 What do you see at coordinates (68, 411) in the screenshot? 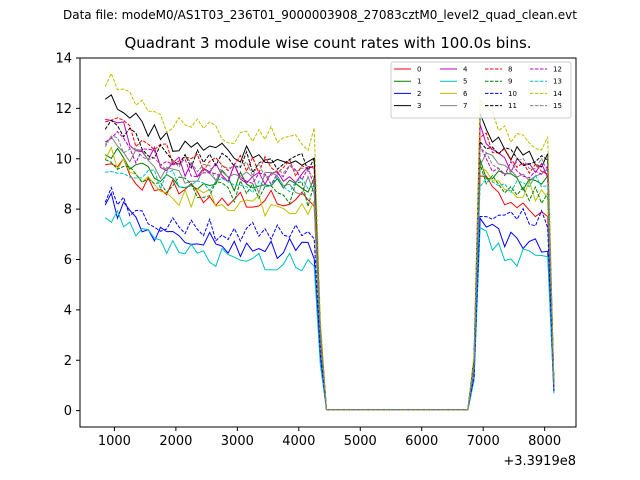
I see `y-tick-label: 0` at bounding box center [68, 411].